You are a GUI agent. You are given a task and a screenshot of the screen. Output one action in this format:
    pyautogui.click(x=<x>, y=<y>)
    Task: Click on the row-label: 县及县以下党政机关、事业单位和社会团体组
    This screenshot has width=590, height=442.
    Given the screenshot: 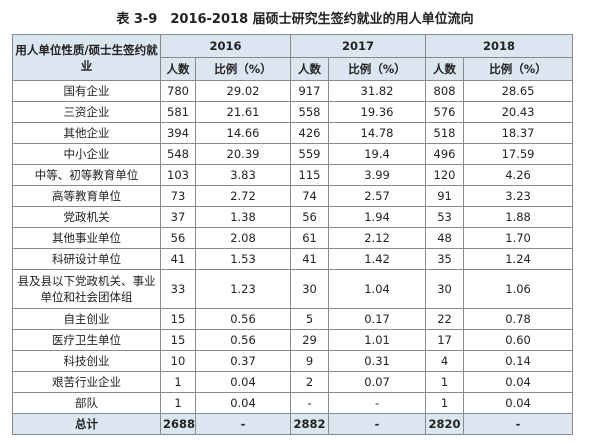 What is the action you would take?
    pyautogui.click(x=86, y=289)
    